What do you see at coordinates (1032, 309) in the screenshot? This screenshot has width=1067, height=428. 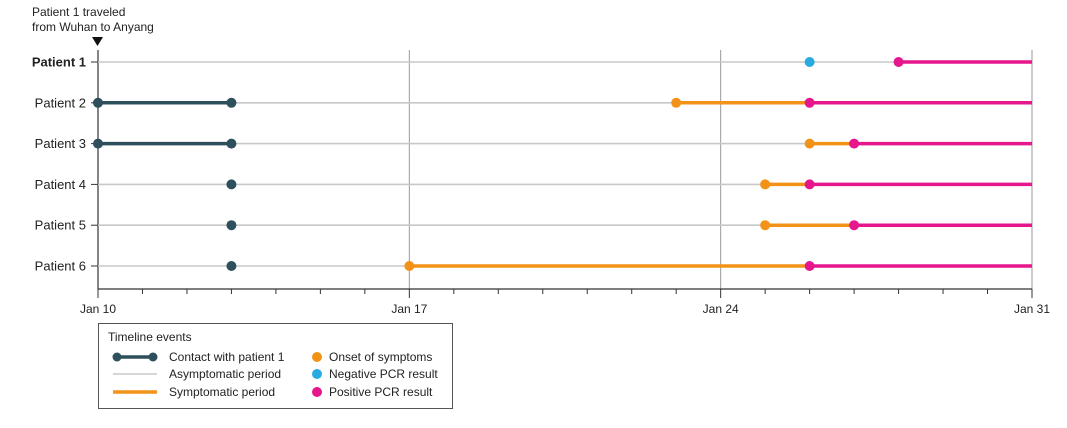 I see `x-tick-label: Jan 31` at bounding box center [1032, 309].